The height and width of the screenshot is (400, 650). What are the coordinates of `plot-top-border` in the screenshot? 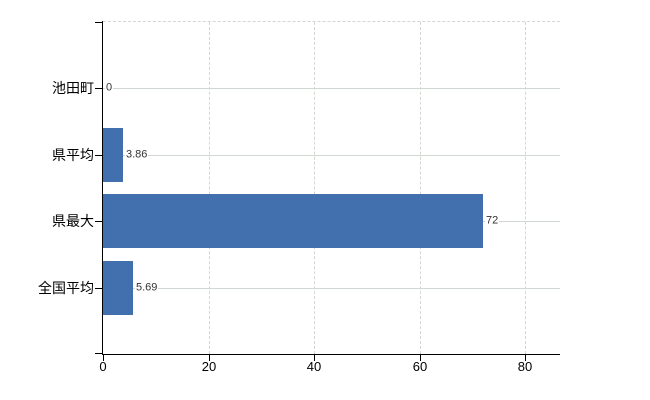 It's located at (331, 21).